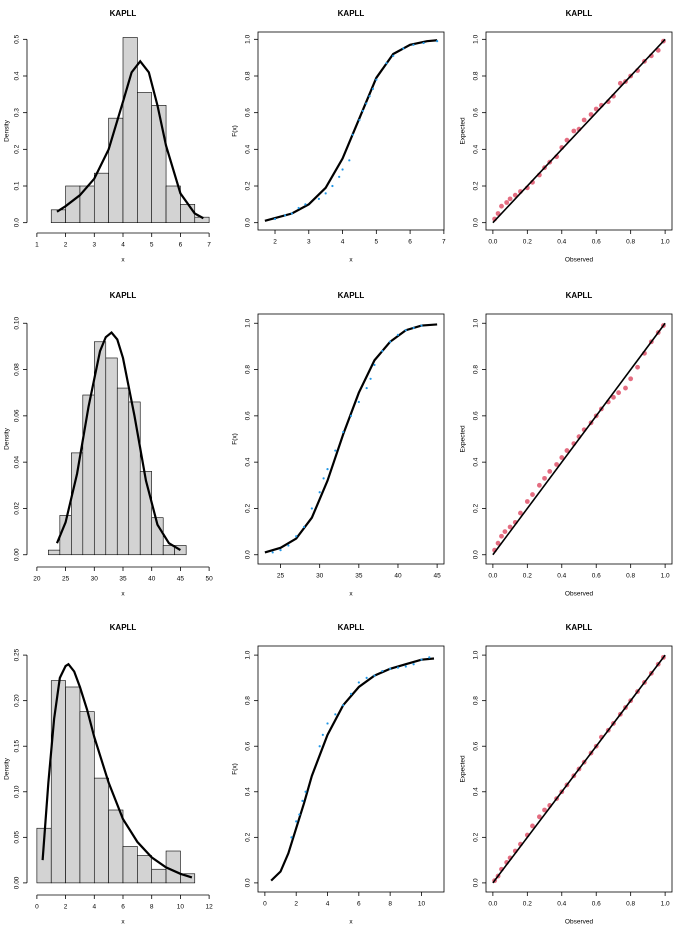 This screenshot has width=685, height=932. I want to click on y-axis-label: F(x), so click(235, 769).